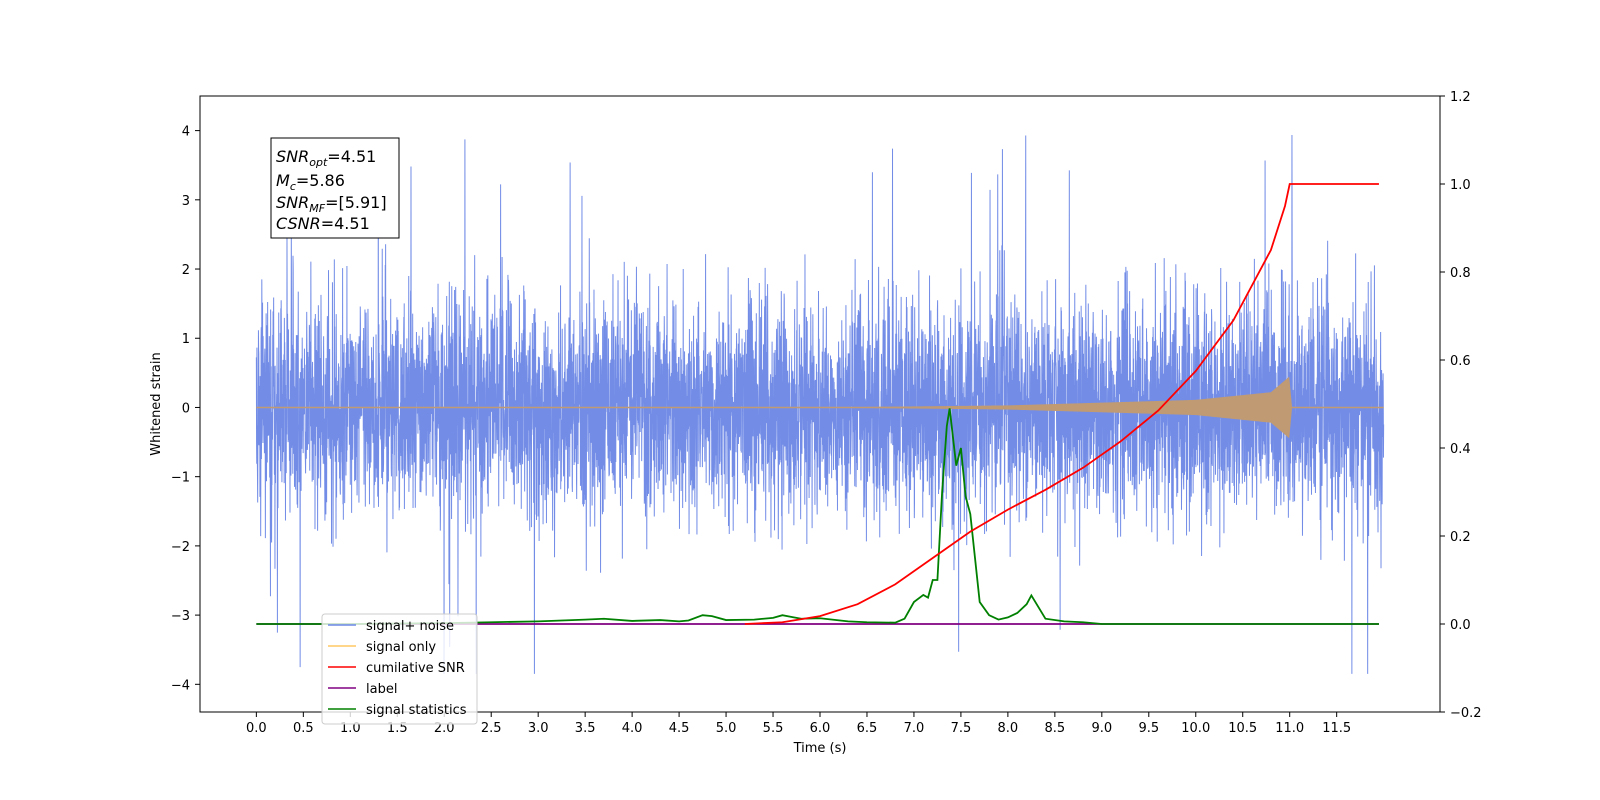 The image size is (1600, 800). What do you see at coordinates (961, 728) in the screenshot?
I see `x-tick-label: 7.5` at bounding box center [961, 728].